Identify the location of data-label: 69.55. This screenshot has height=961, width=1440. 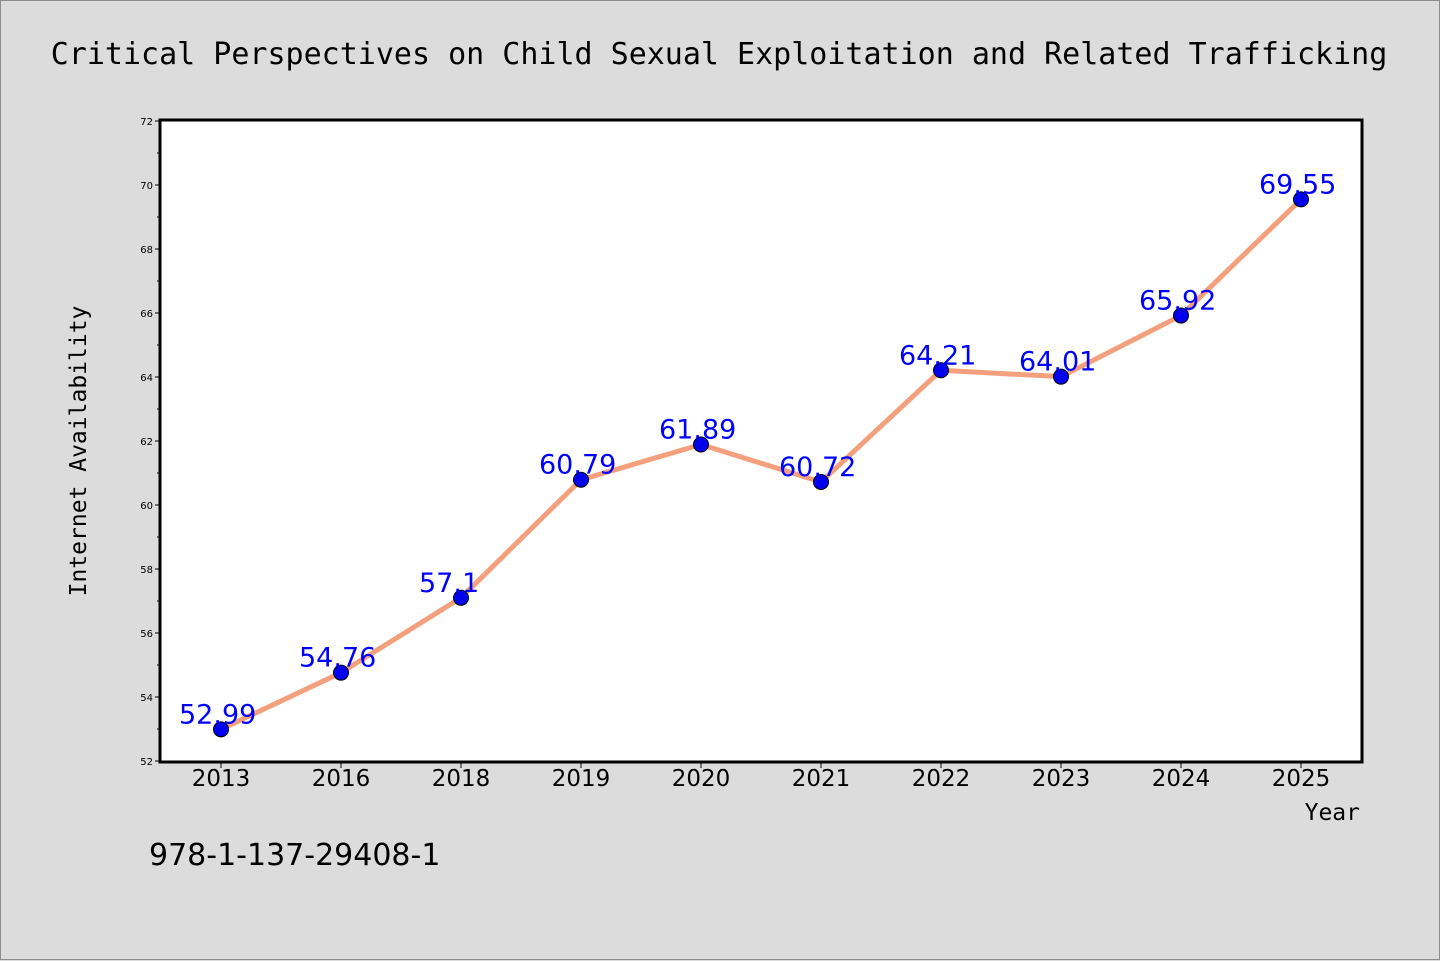
(1297, 184).